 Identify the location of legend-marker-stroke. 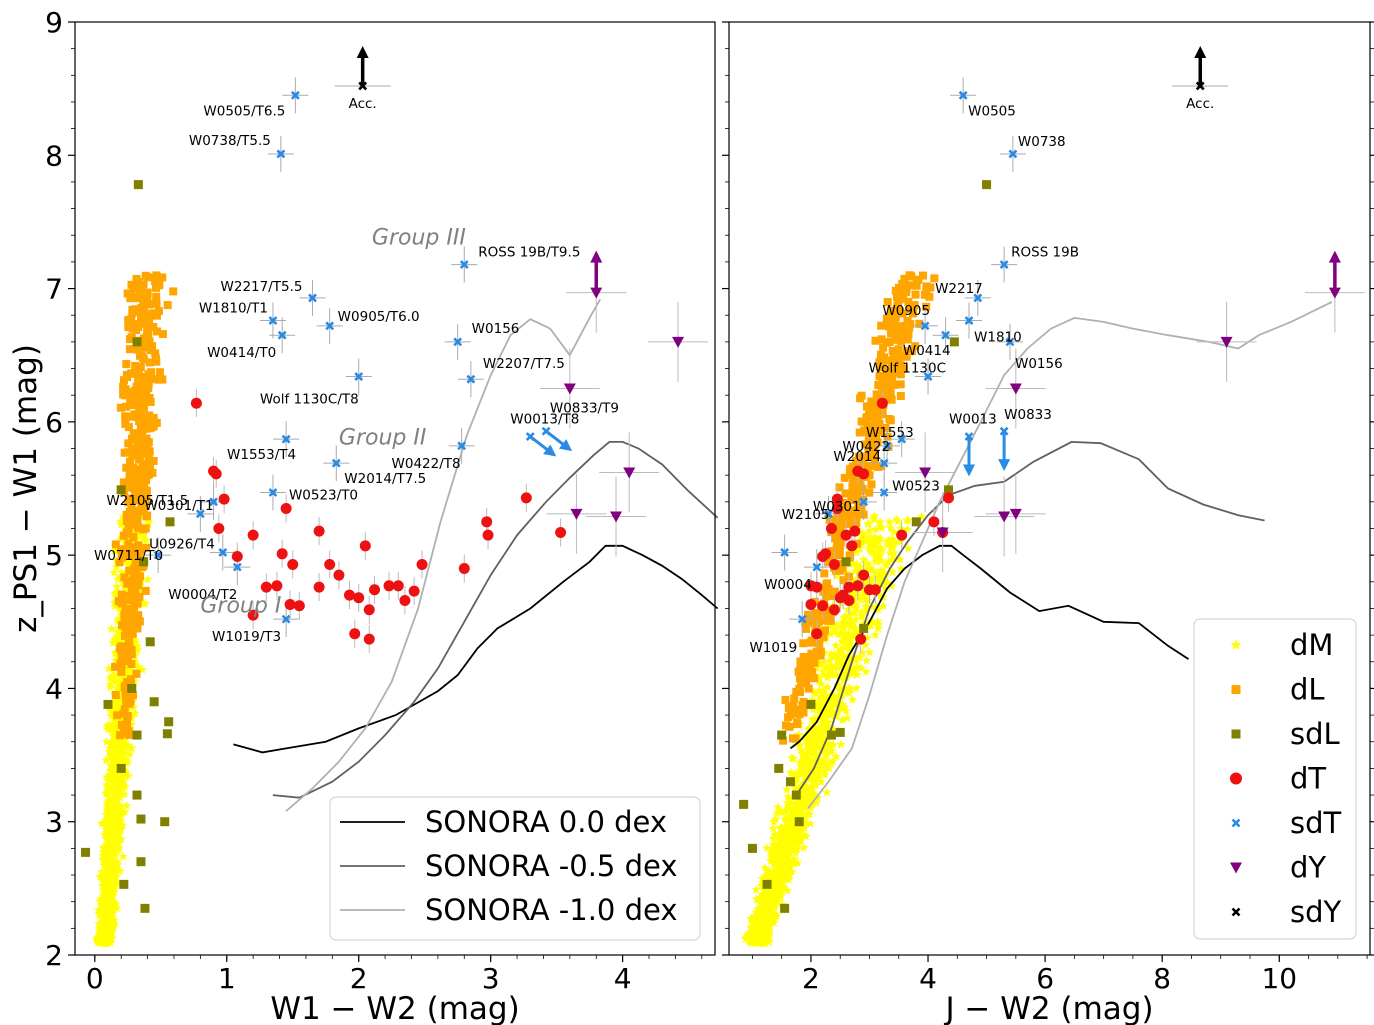
(1236, 912).